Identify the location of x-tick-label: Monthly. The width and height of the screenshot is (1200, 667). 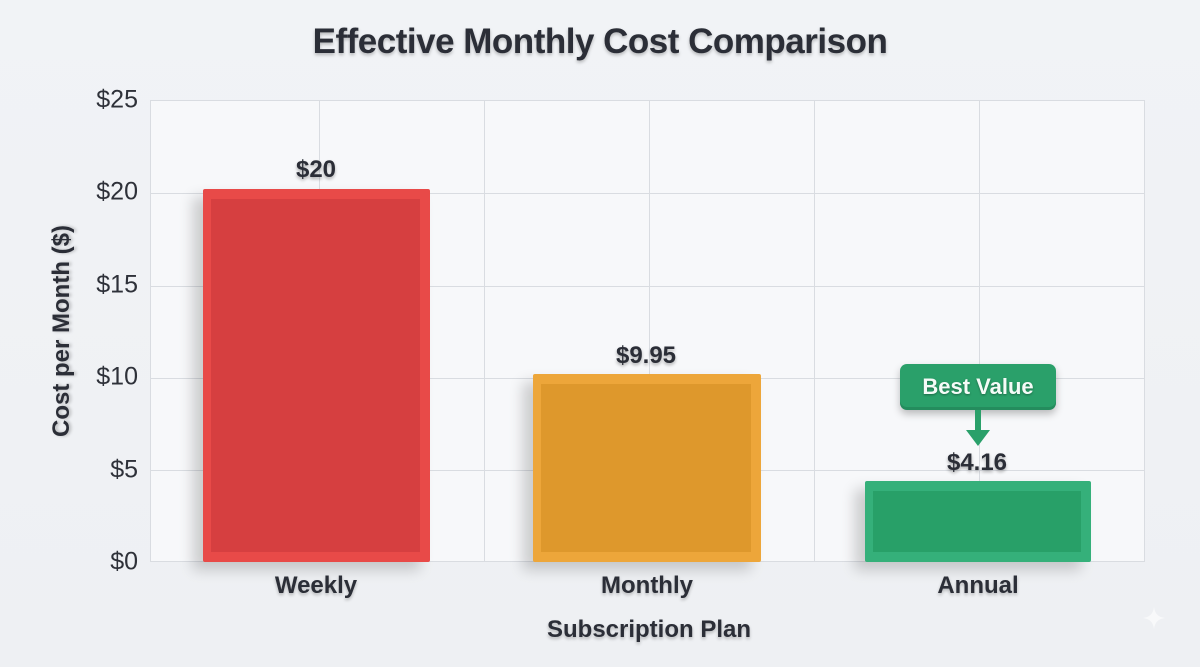
(647, 585).